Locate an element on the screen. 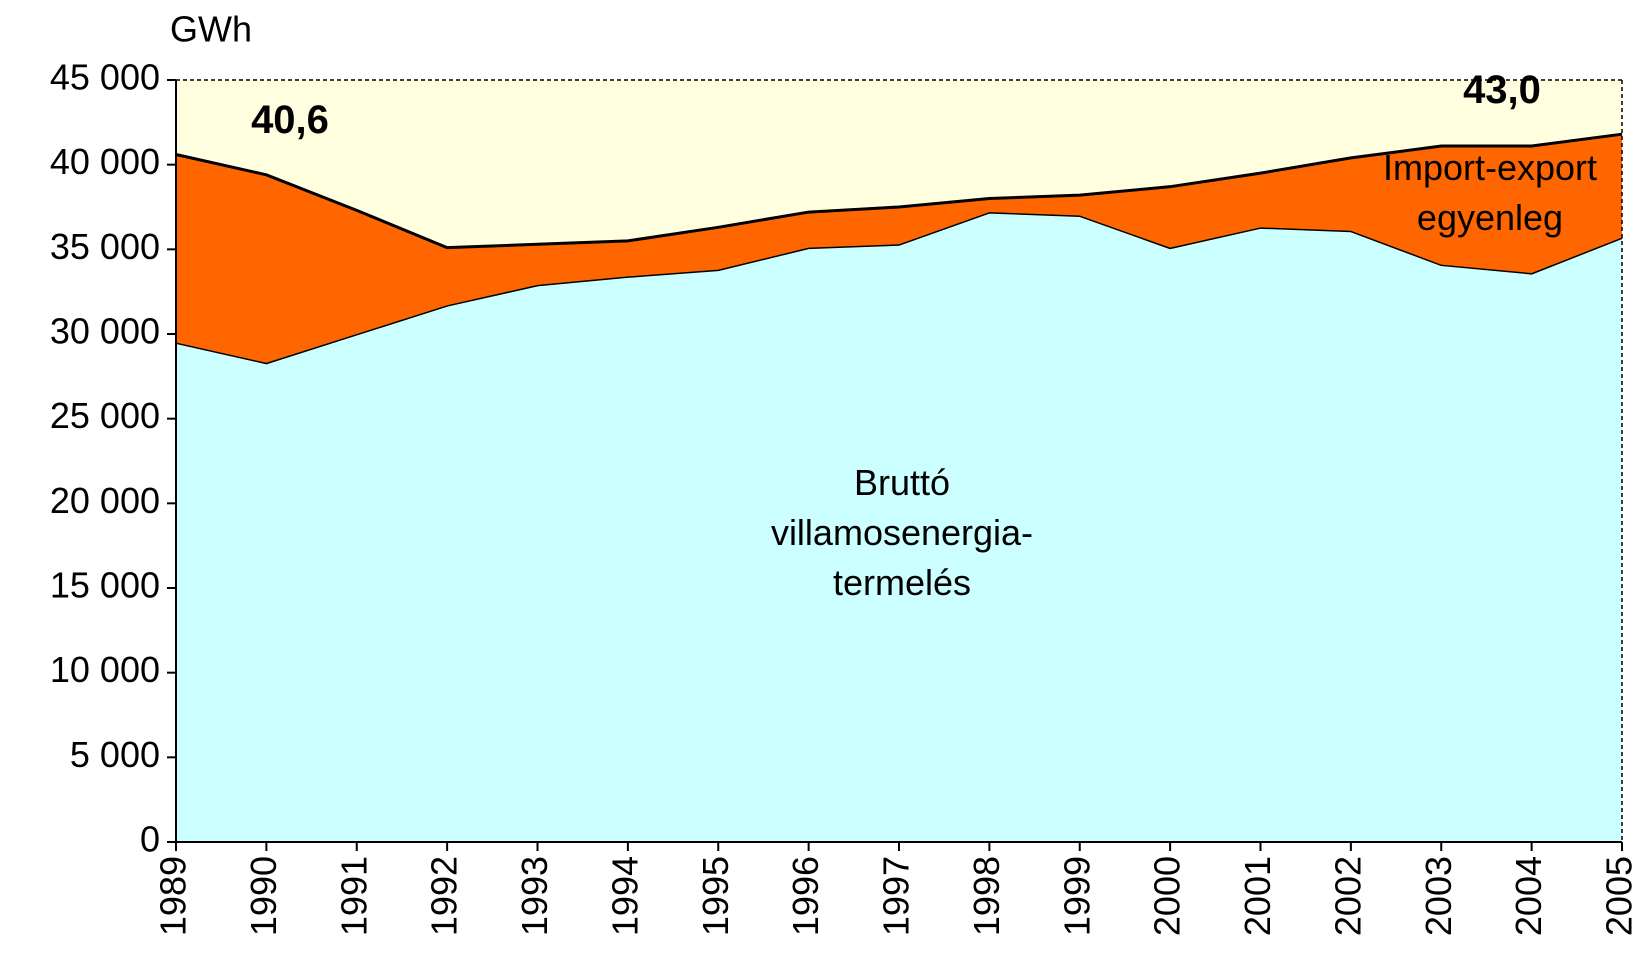 This screenshot has height=974, width=1643. y-tick-label: 40 000 is located at coordinates (105, 161).